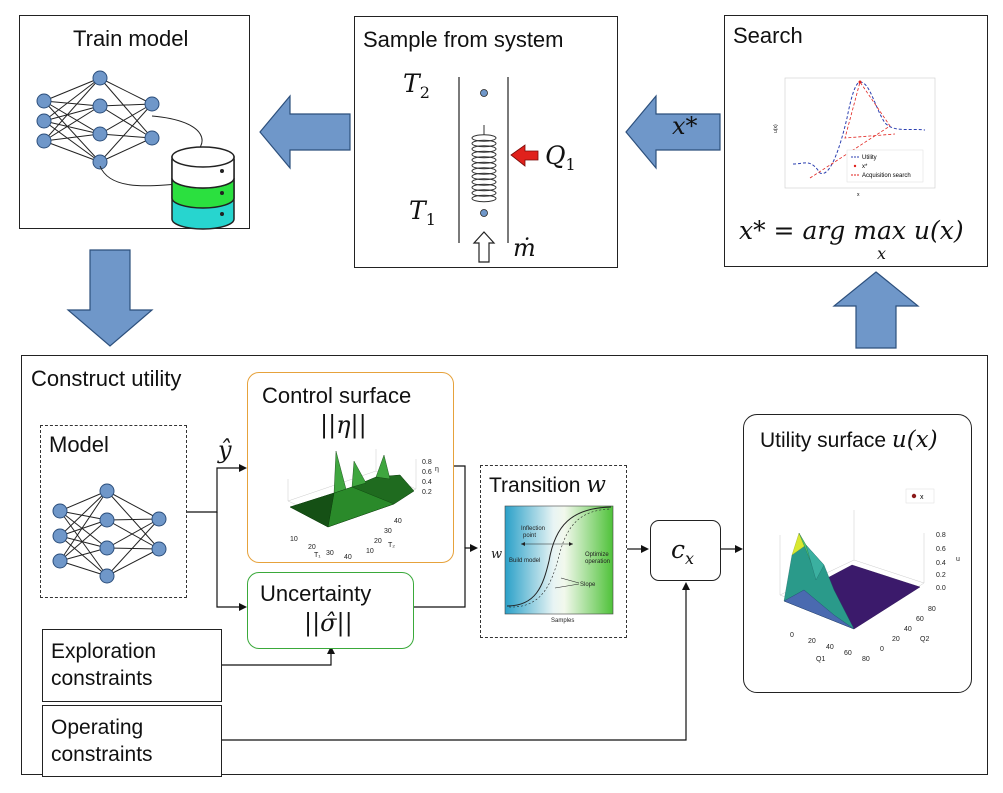 The width and height of the screenshot is (1003, 793). Describe the element at coordinates (498, 170) in the screenshot. I see `pipe-diagram` at that location.